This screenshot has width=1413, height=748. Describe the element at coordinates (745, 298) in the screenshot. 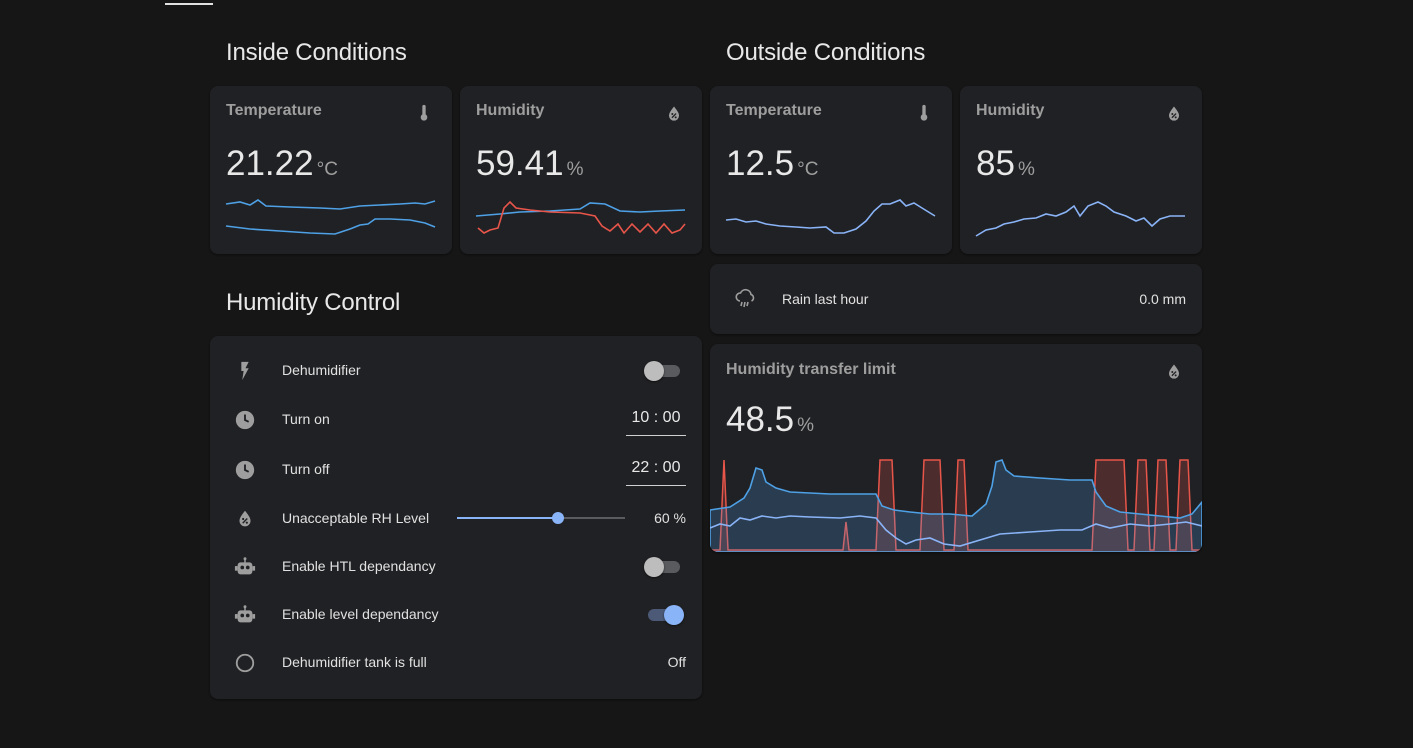

I see `weather-pouring-icon` at that location.